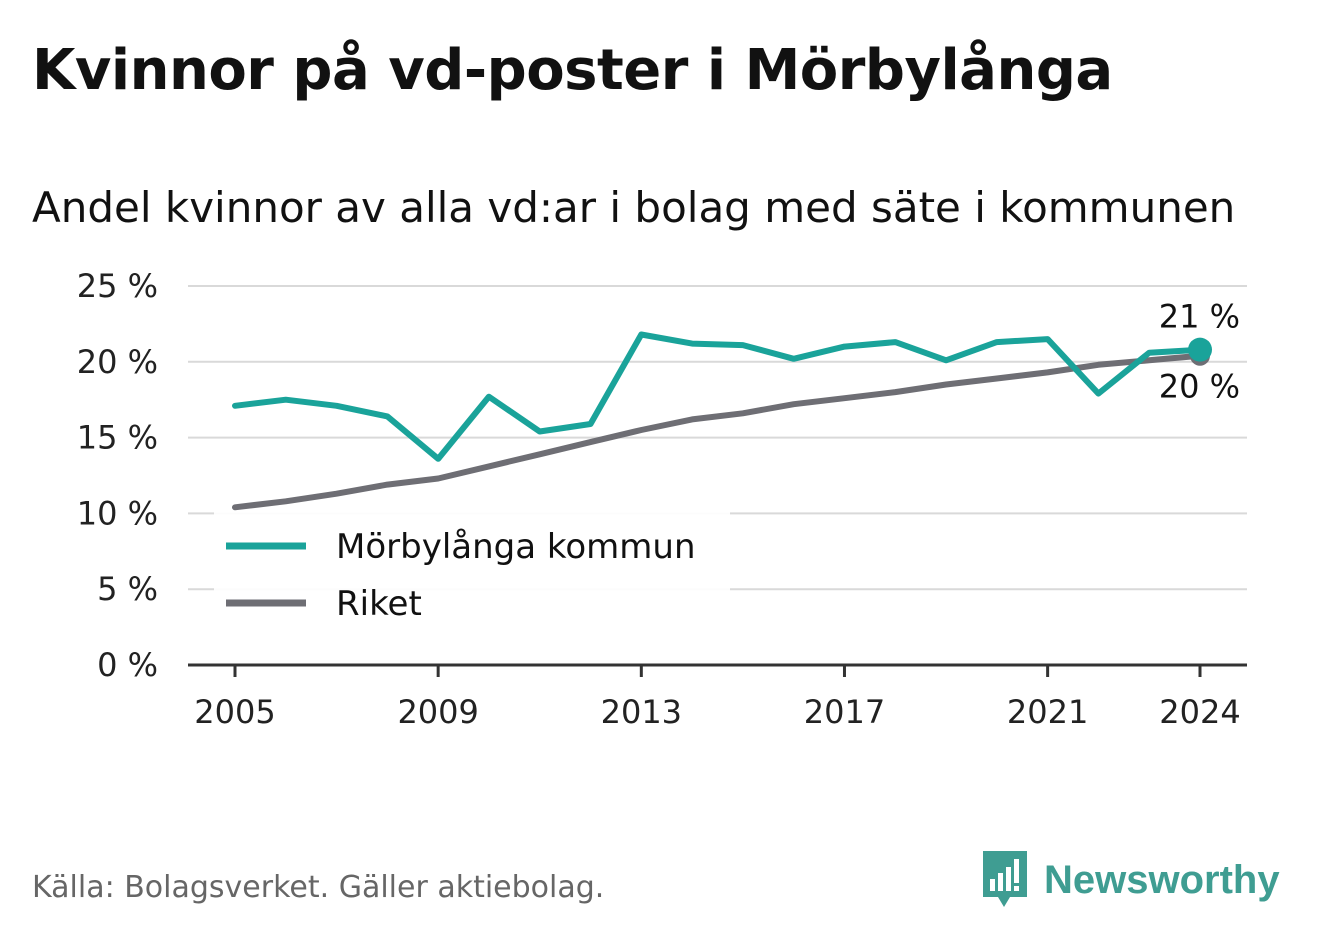  What do you see at coordinates (1199, 387) in the screenshot?
I see `end-label: 20 %` at bounding box center [1199, 387].